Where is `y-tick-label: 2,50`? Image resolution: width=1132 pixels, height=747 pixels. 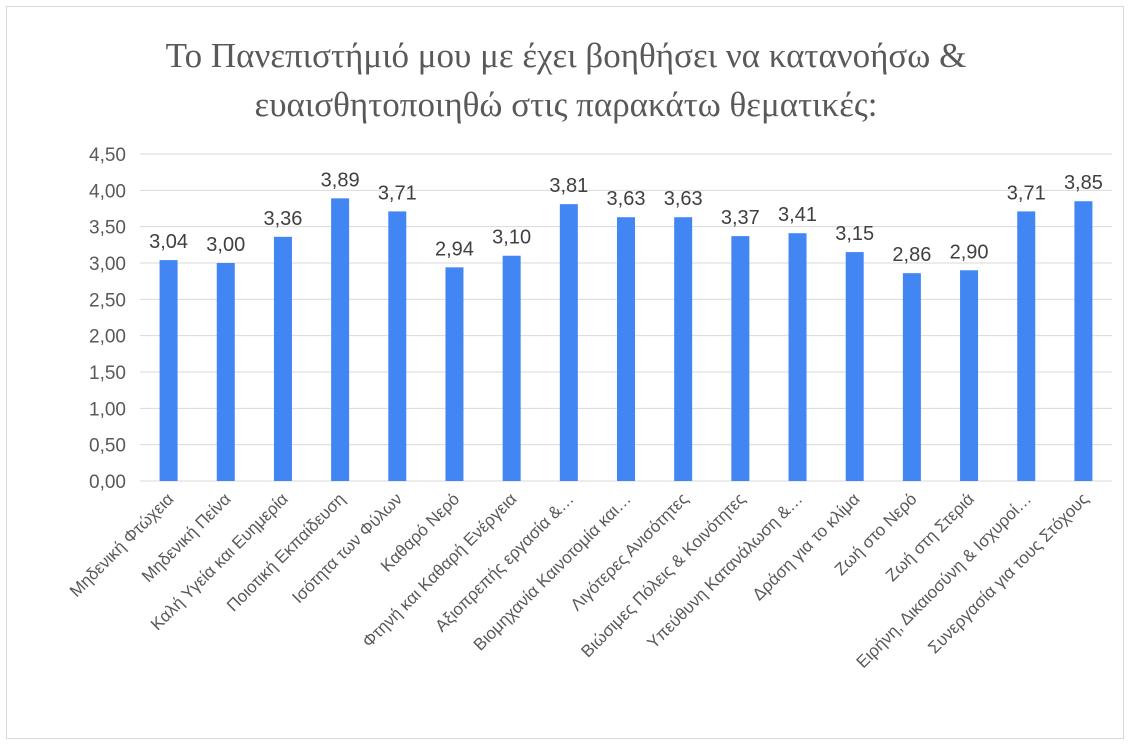
y-tick-label: 2,50 is located at coordinates (107, 300).